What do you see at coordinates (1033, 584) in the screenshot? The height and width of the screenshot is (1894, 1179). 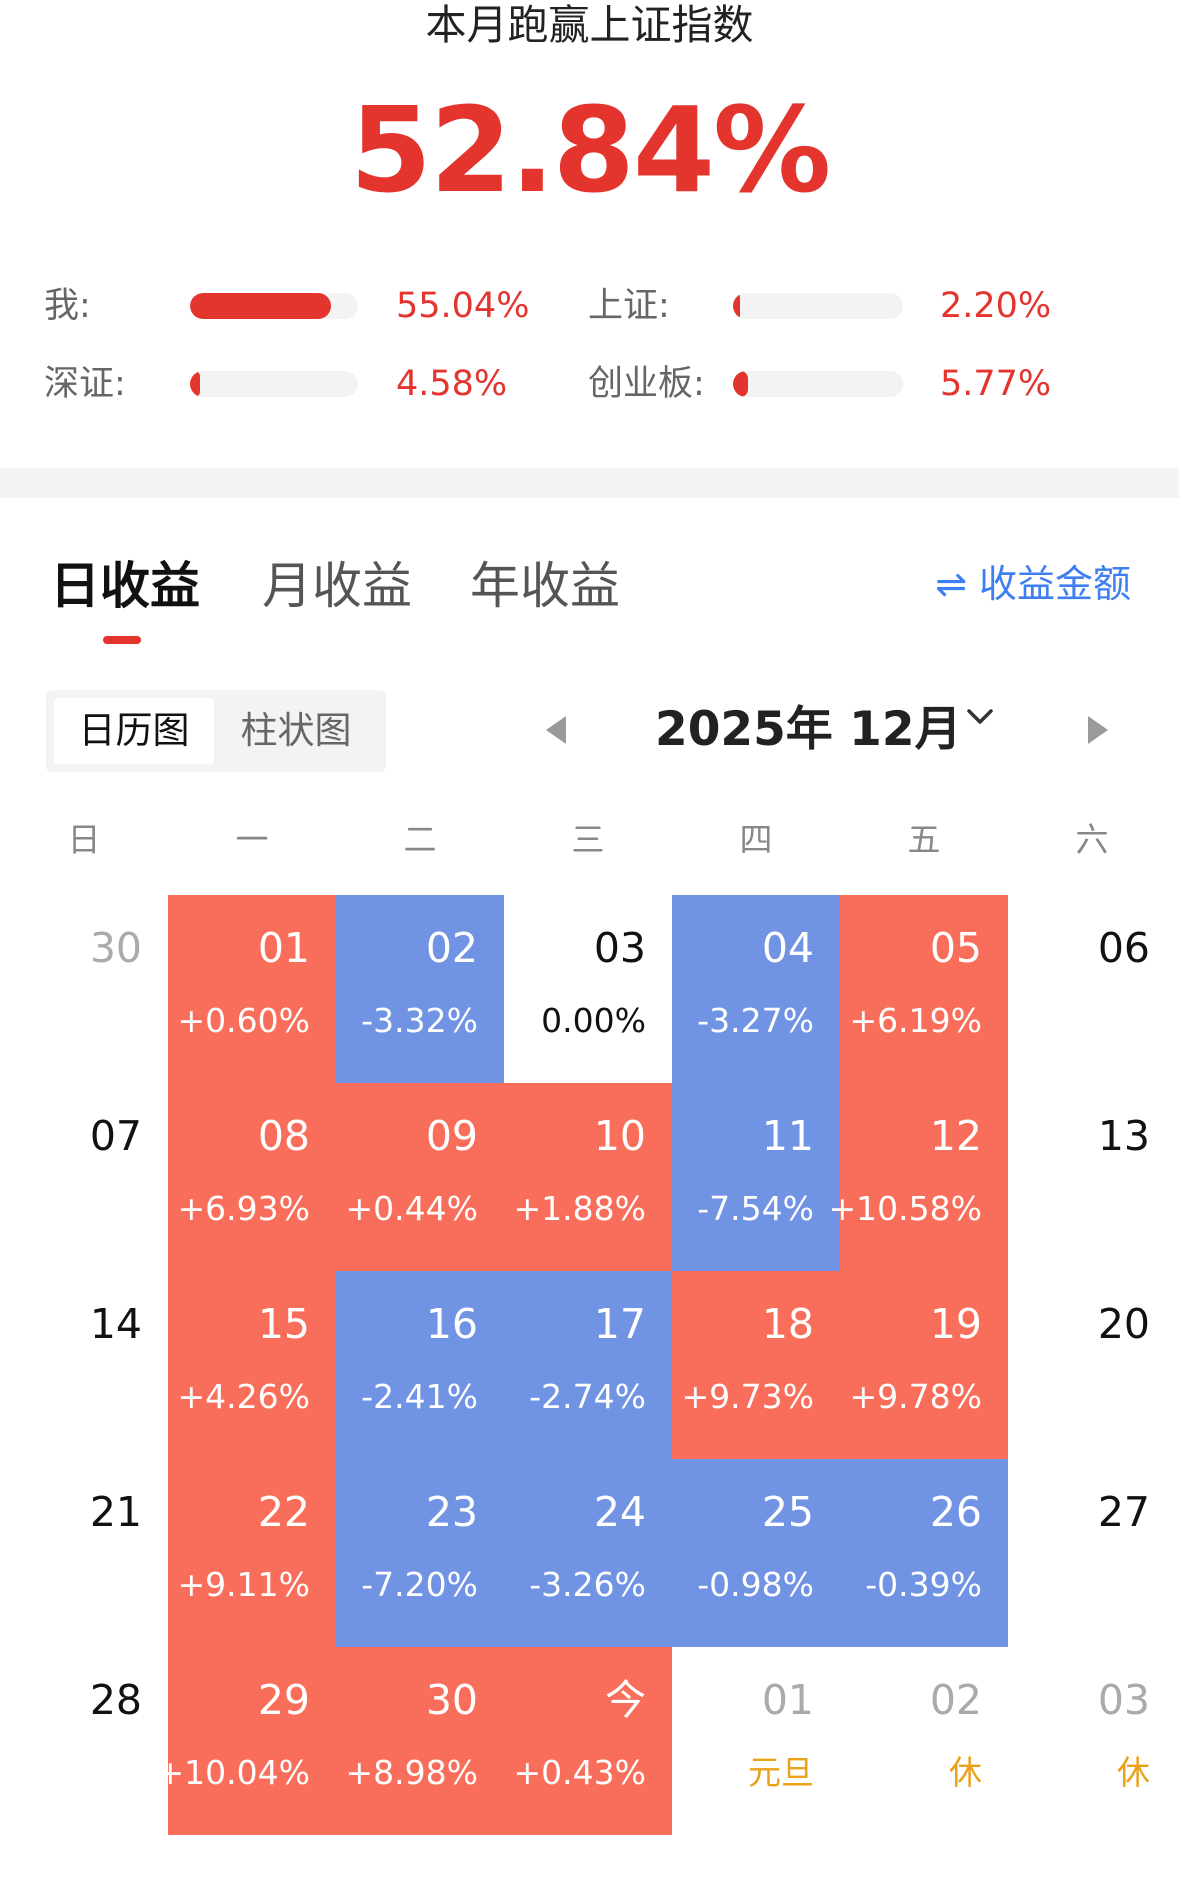 I see `return-amount-toggle: ⇌ 收益金额` at bounding box center [1033, 584].